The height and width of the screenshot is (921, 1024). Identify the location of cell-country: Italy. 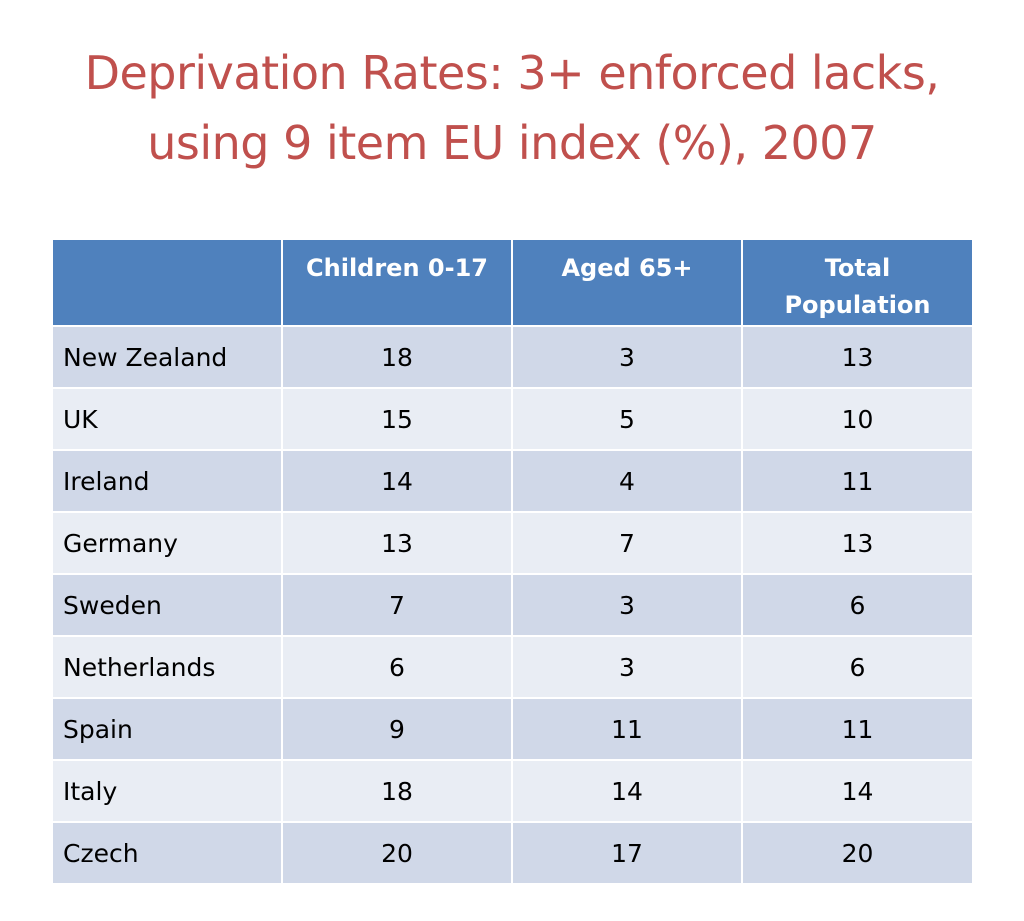
(167, 791).